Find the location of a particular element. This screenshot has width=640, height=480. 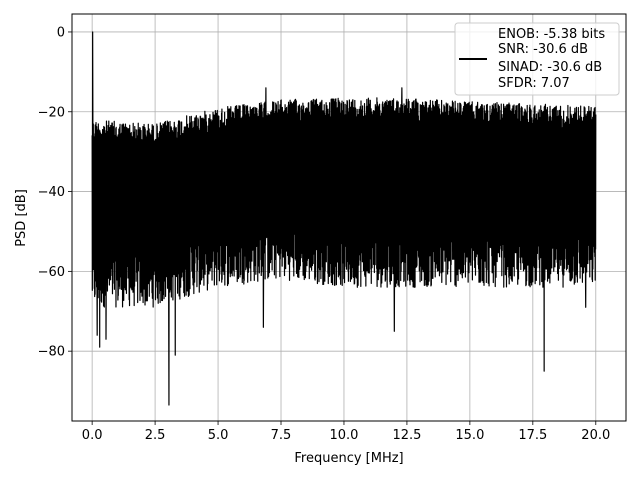

x-axis-ticks: 0.0 2.5 5.0 7.5 10.0 12.5 15.0 17.5 20.0 is located at coordinates (346, 432).